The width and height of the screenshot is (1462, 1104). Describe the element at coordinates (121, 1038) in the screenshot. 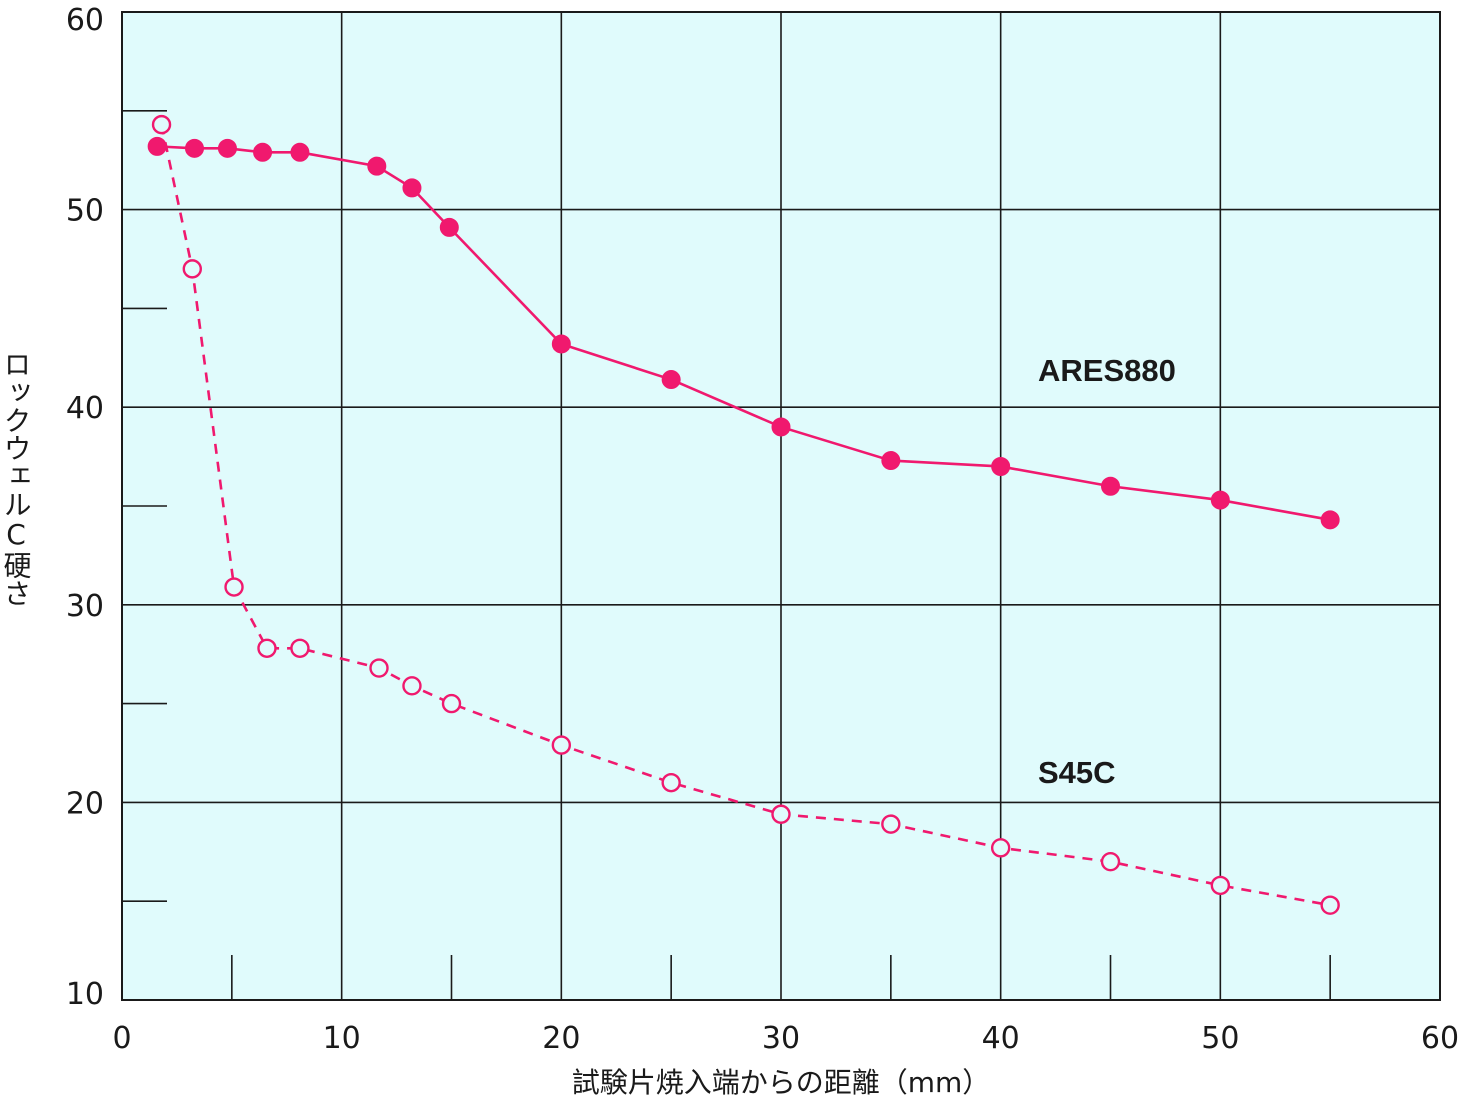

I see `x-tick-label-0: 0` at that location.